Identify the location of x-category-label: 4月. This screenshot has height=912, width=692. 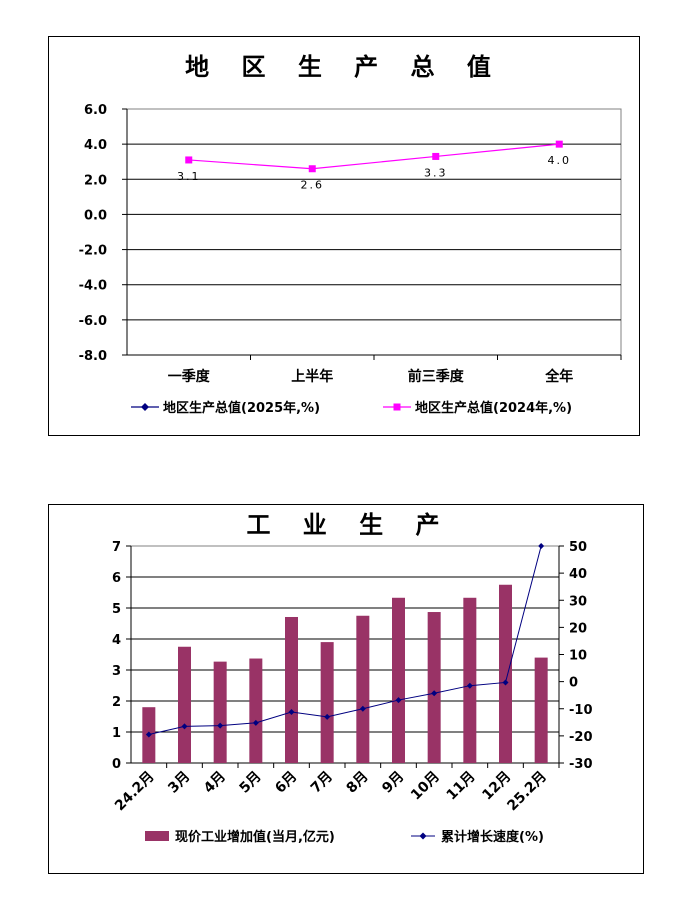
(215, 783).